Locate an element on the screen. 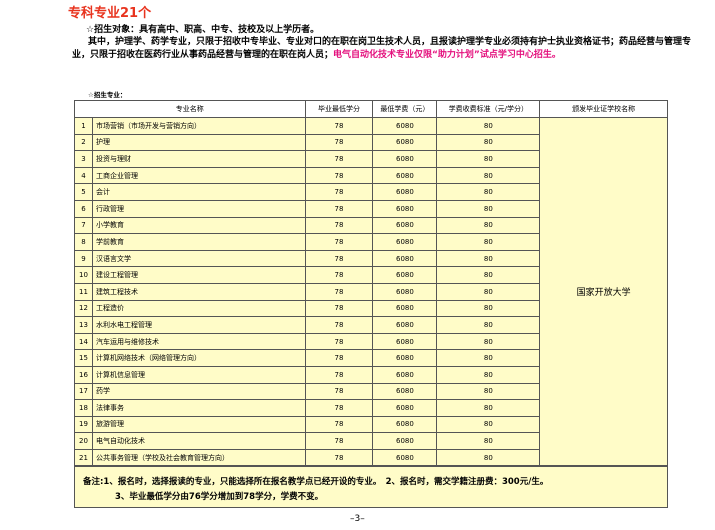 Image resolution: width=715 pixels, height=530 pixels. school-name: 国家开放大学 is located at coordinates (603, 291).